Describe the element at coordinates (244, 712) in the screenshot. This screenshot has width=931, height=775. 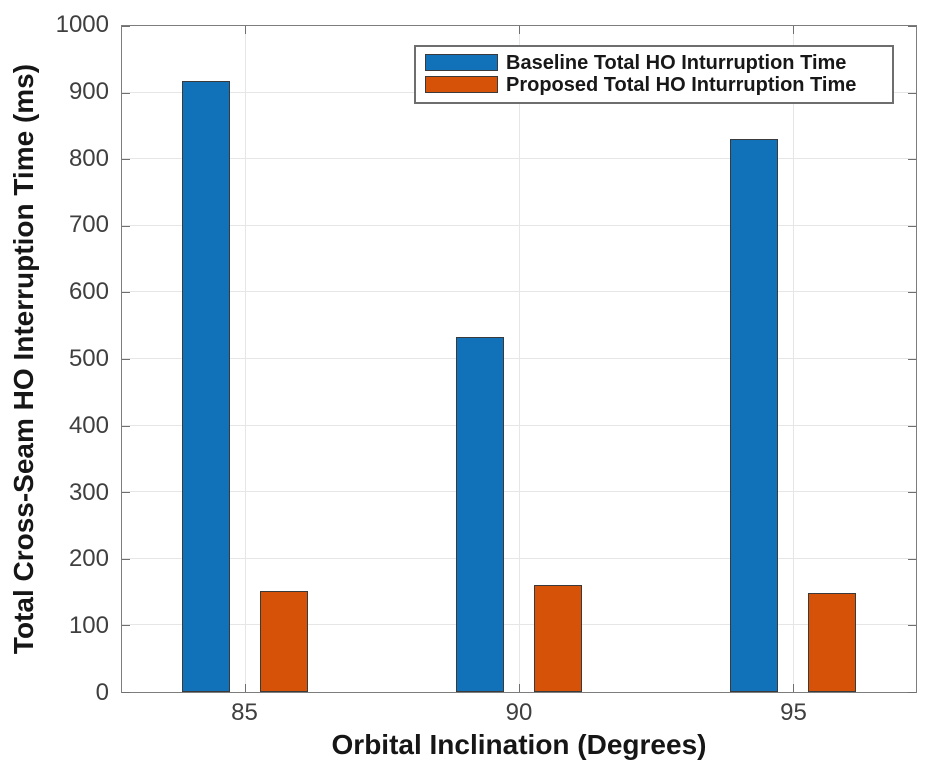
I see `x-tick-label: 85` at that location.